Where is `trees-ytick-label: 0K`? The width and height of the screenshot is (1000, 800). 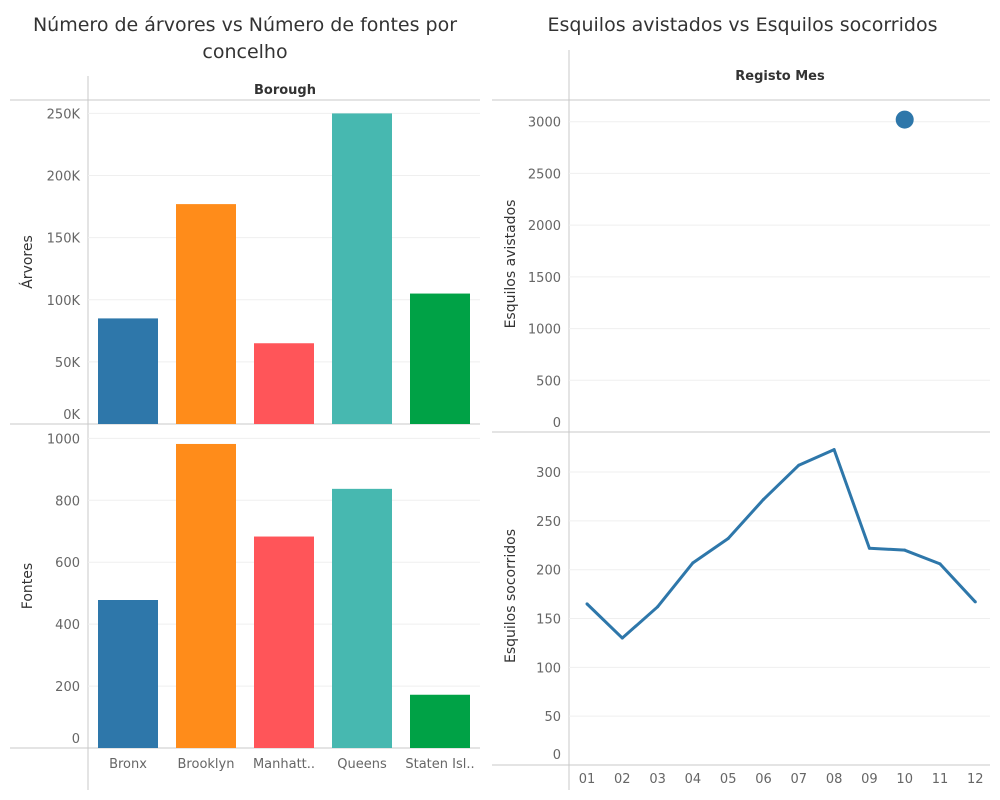 trees-ytick-label: 0K is located at coordinates (71, 415).